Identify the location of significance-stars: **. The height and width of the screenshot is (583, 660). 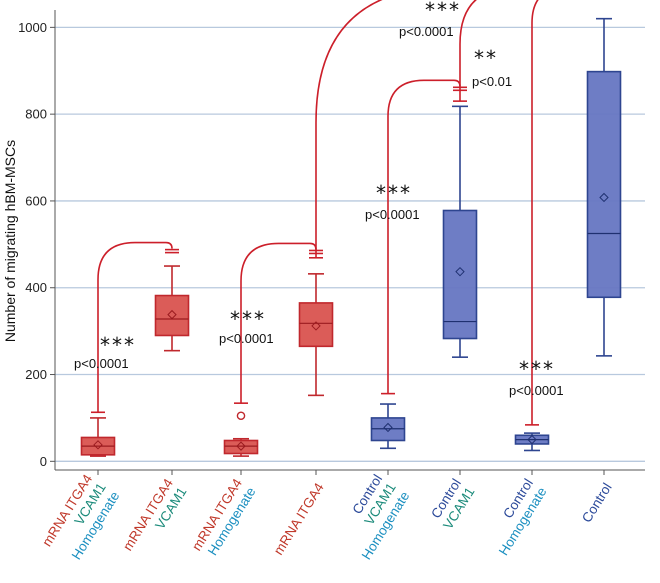
(486, 58).